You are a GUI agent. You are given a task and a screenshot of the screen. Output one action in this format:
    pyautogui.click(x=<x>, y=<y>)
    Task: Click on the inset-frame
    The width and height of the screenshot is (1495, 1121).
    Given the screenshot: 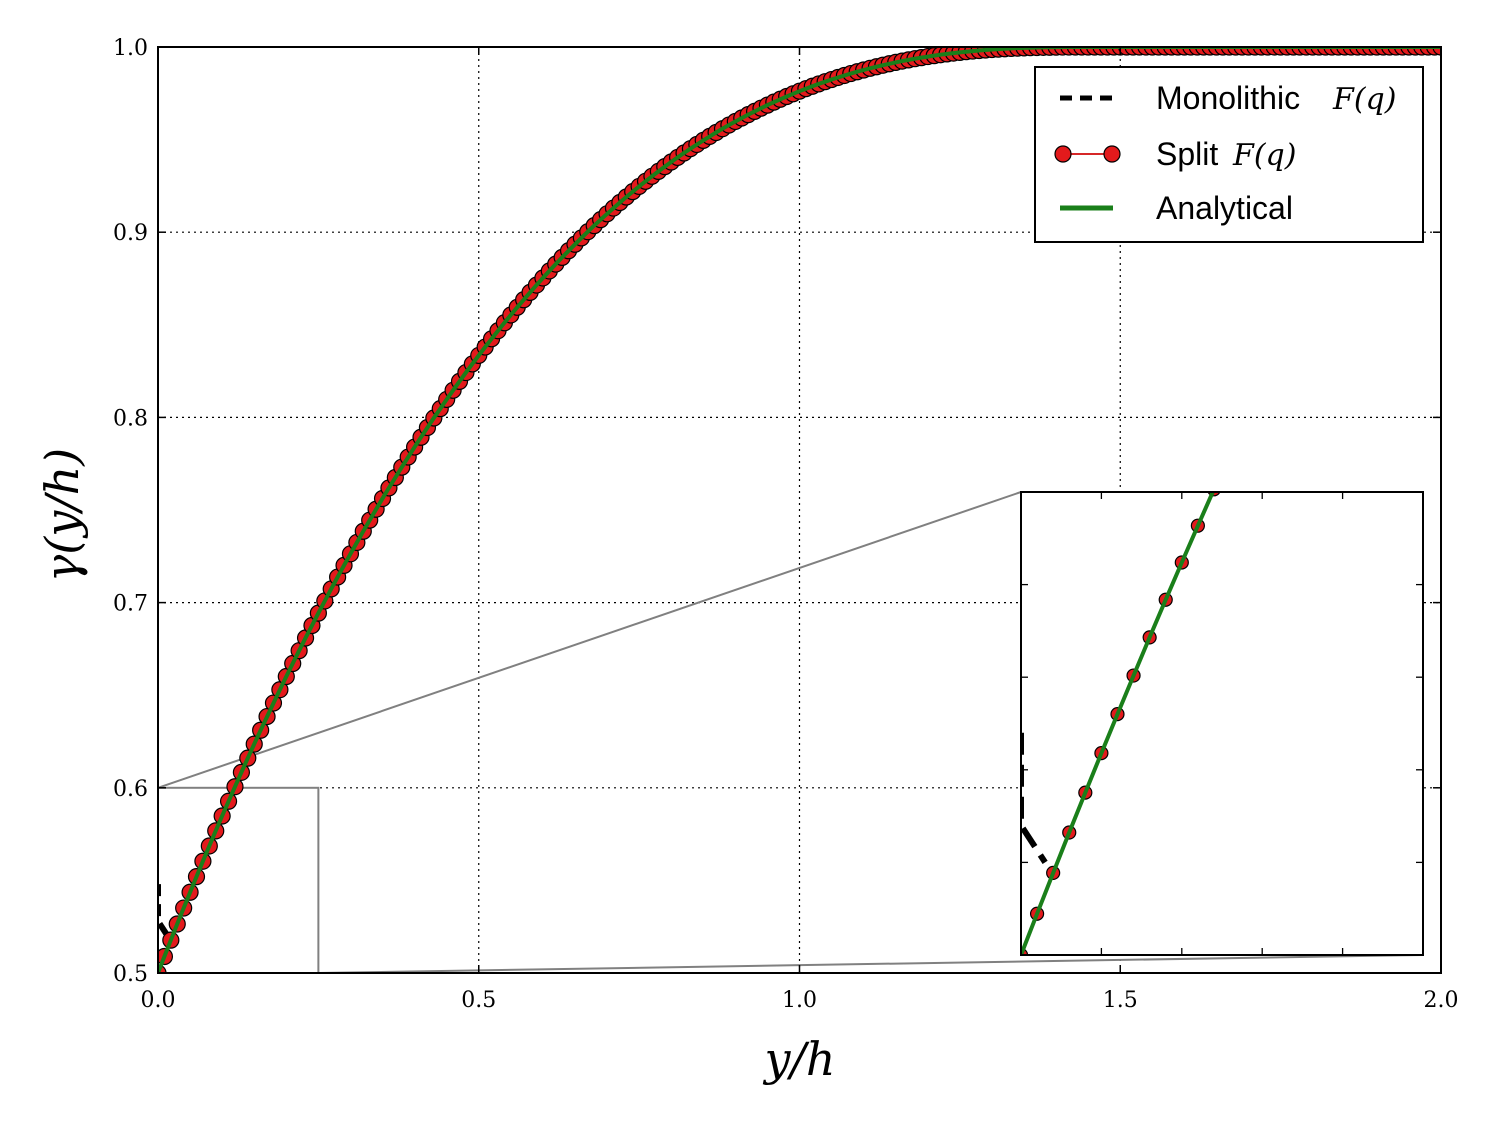 What is the action you would take?
    pyautogui.click(x=1222, y=723)
    